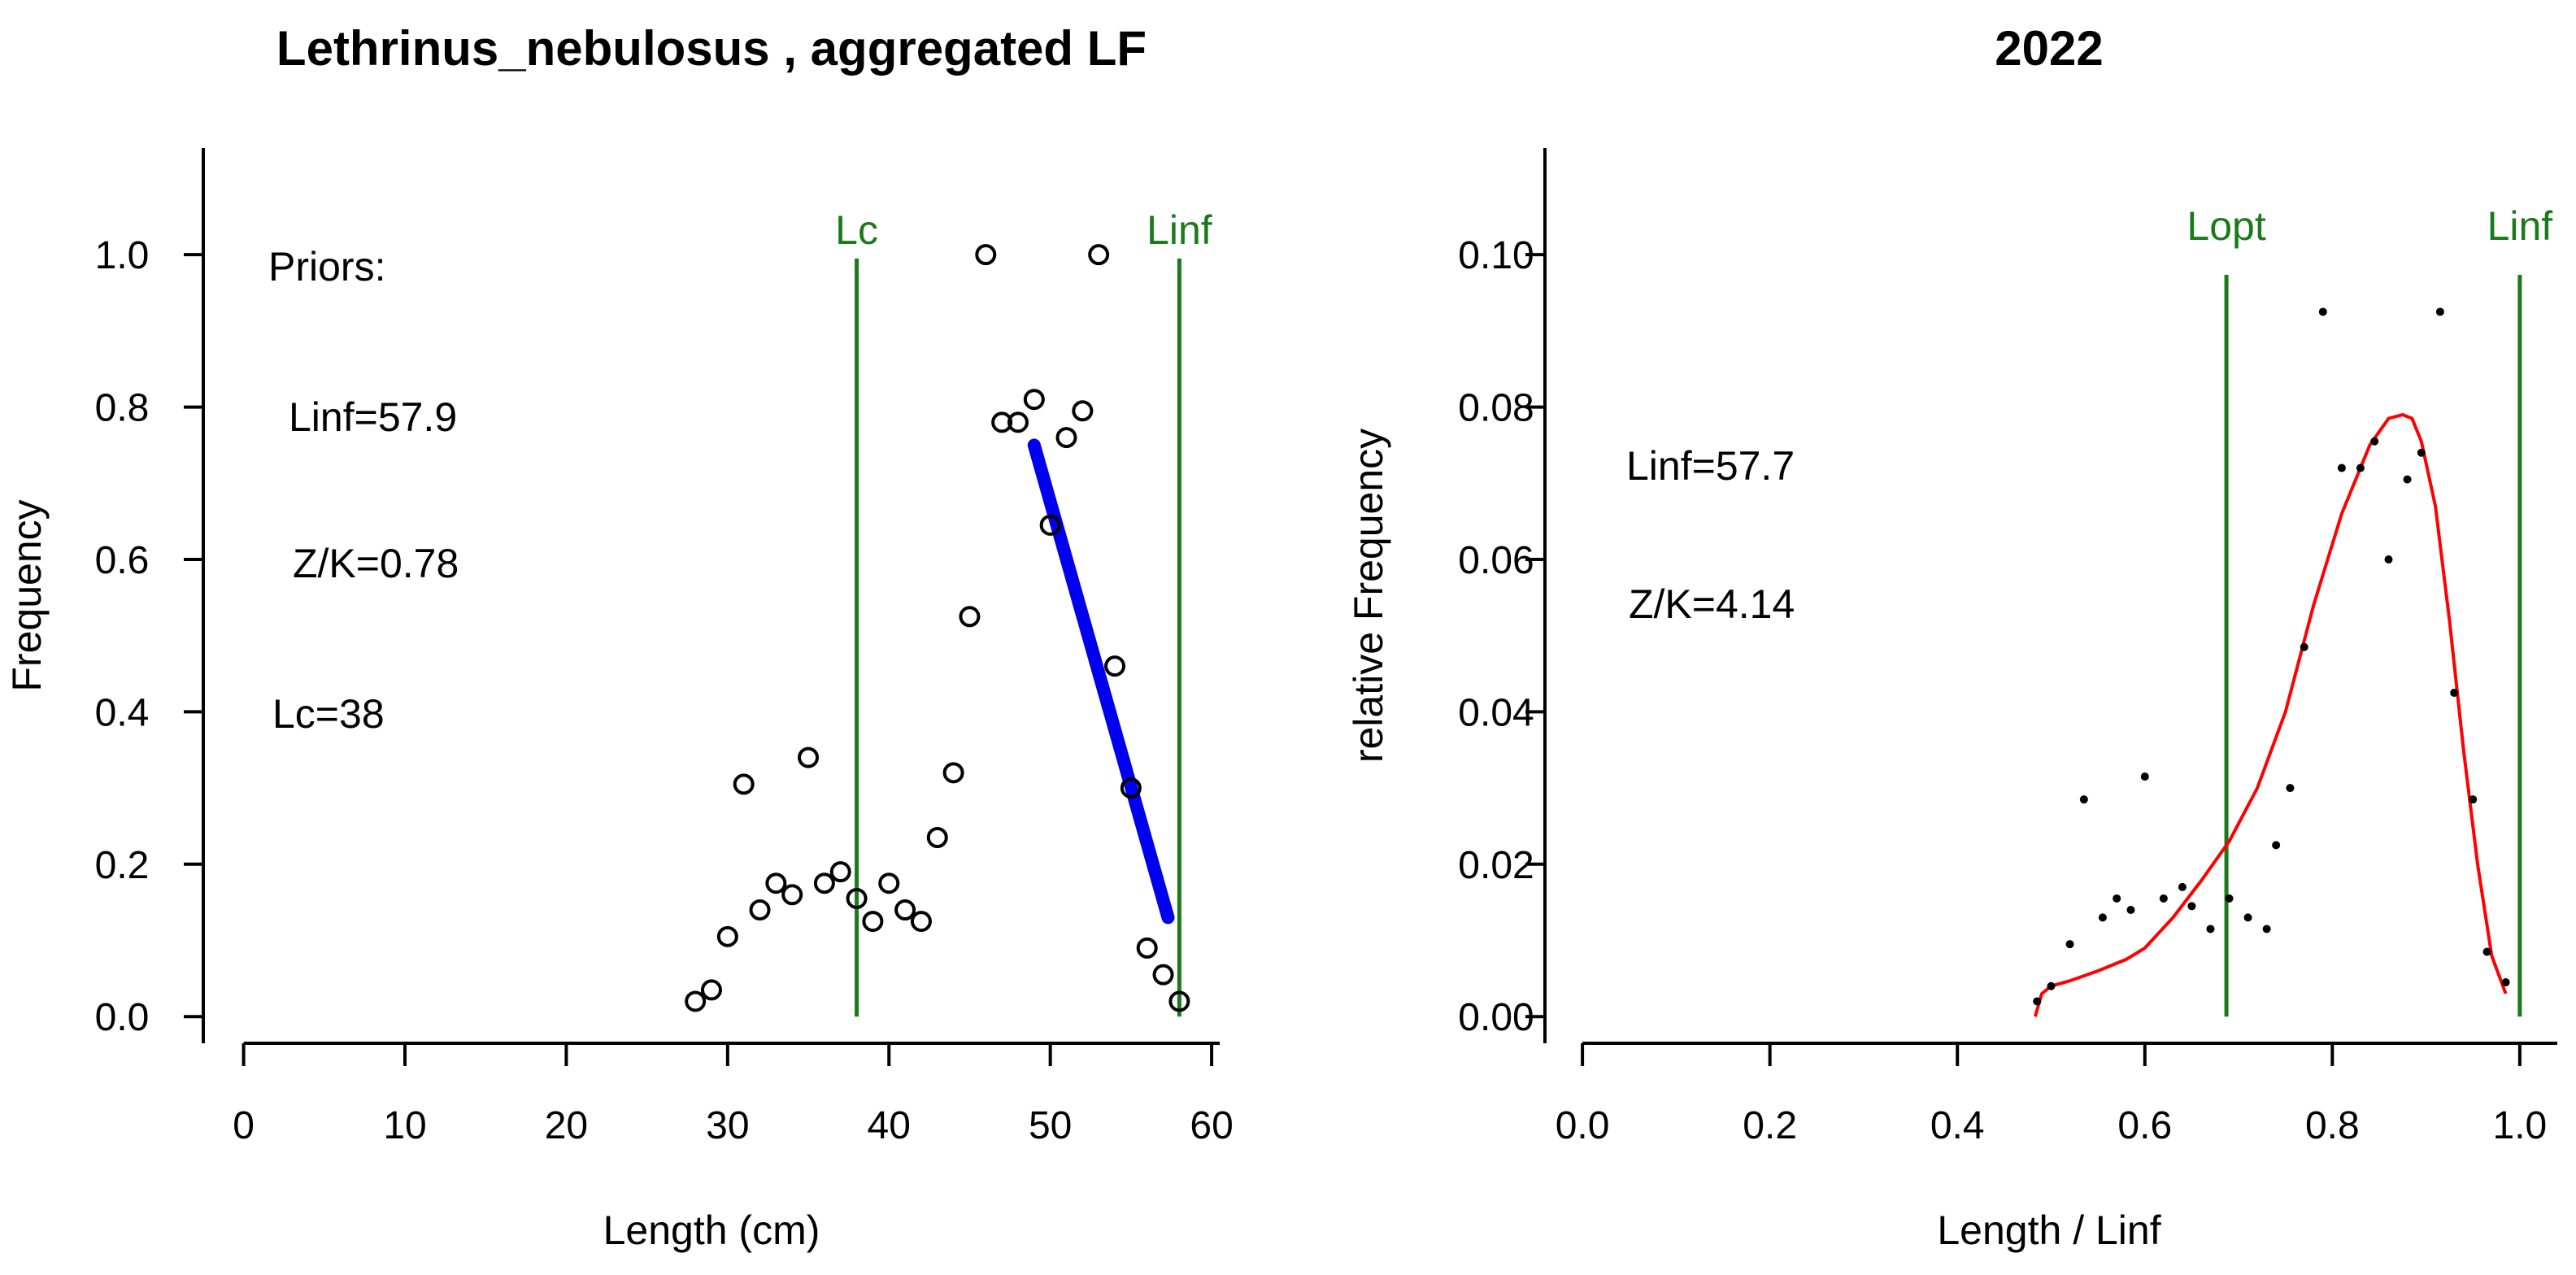 This screenshot has width=2576, height=1275. Describe the element at coordinates (890, 1125) in the screenshot. I see `x-tick-label: 40` at that location.